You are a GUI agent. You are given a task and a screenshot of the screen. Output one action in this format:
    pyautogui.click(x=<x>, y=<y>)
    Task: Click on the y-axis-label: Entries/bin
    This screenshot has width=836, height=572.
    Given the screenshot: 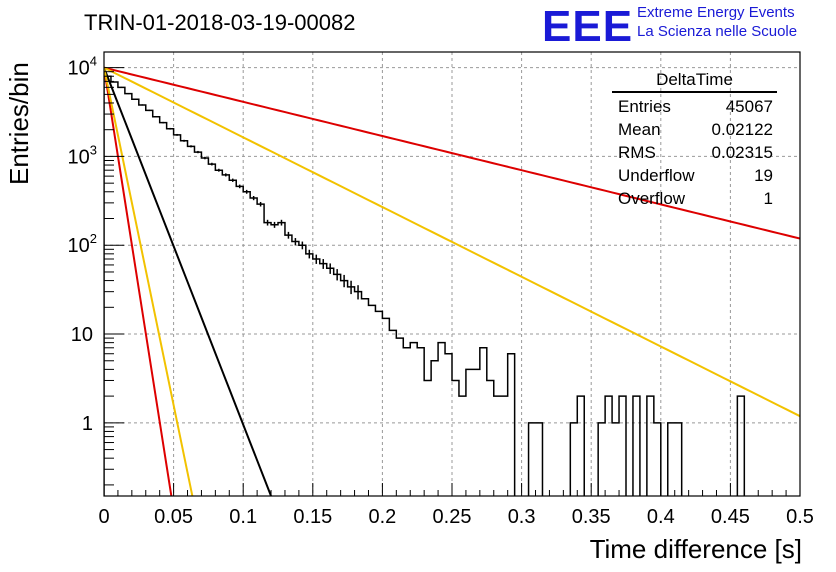 What is the action you would take?
    pyautogui.click(x=19, y=123)
    